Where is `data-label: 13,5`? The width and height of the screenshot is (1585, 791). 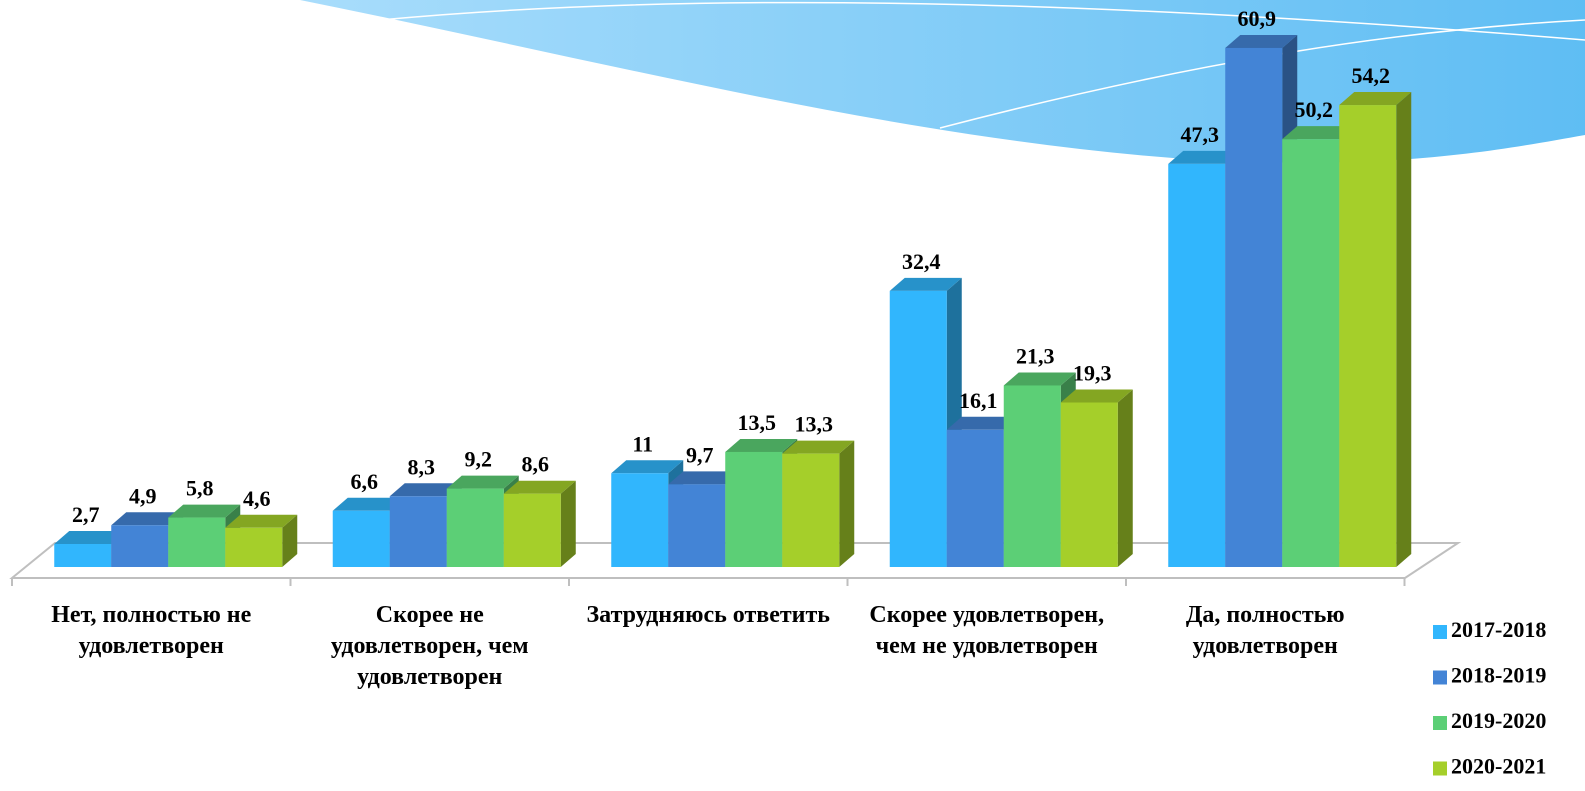
data-label: 13,5 is located at coordinates (757, 422).